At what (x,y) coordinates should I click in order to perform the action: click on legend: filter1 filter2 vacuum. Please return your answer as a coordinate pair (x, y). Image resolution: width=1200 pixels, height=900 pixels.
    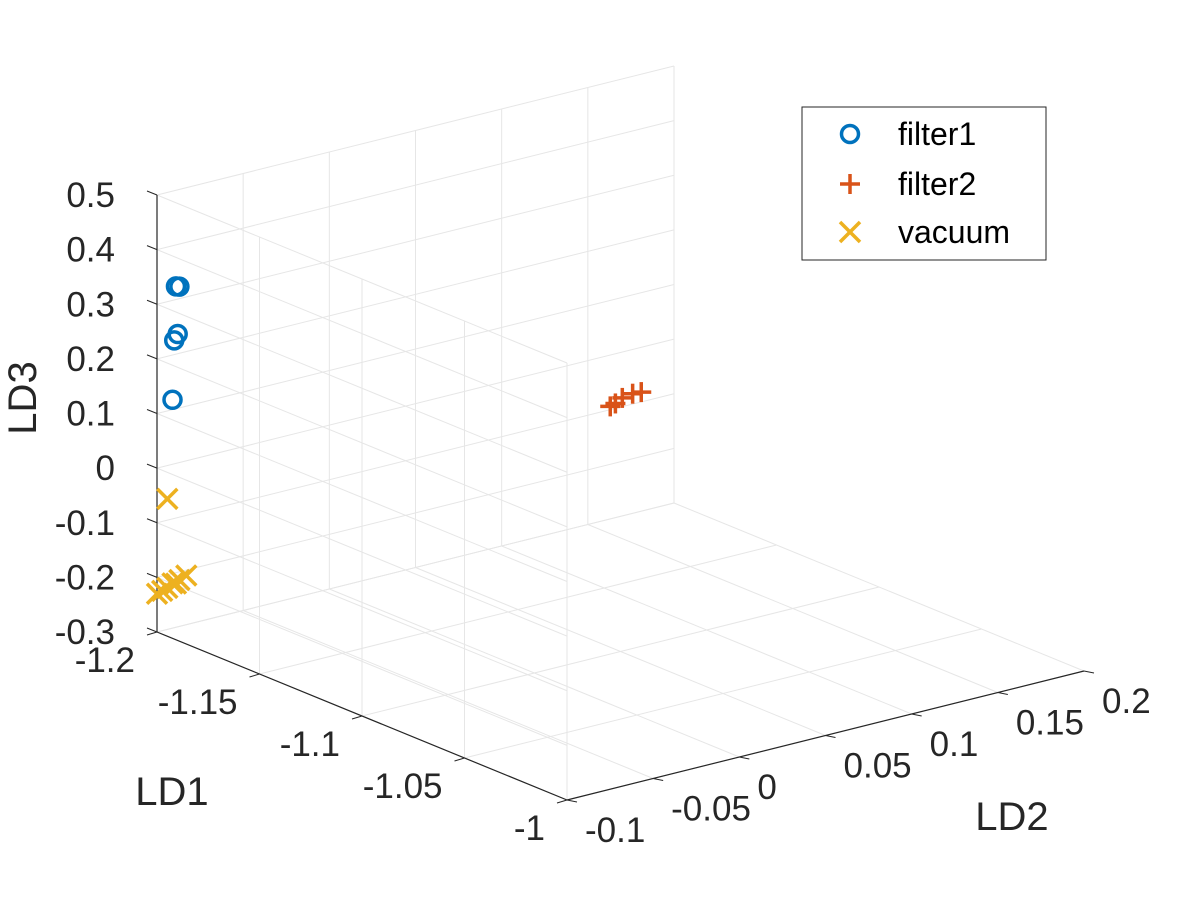
    Looking at the image, I should click on (924, 183).